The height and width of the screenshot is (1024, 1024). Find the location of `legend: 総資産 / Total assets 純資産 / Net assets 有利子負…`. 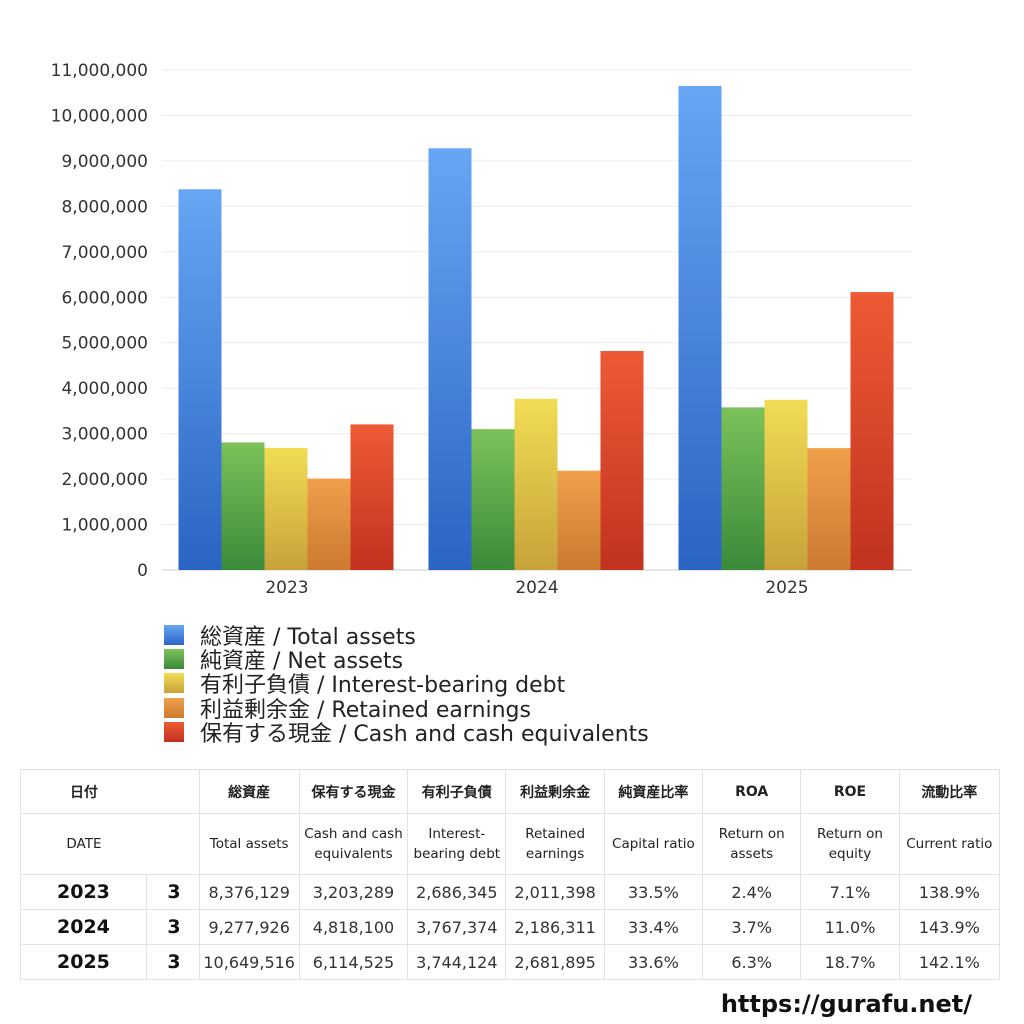

legend: 総資産 / Total assets 純資産 / Net assets 有利子負… is located at coordinates (406, 685).